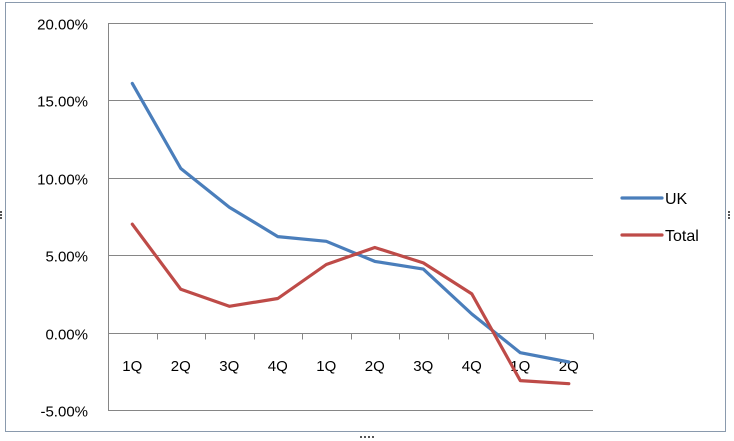 Image resolution: width=734 pixels, height=441 pixels. Describe the element at coordinates (66, 257) in the screenshot. I see `y-tick-label: 5.00%` at that location.